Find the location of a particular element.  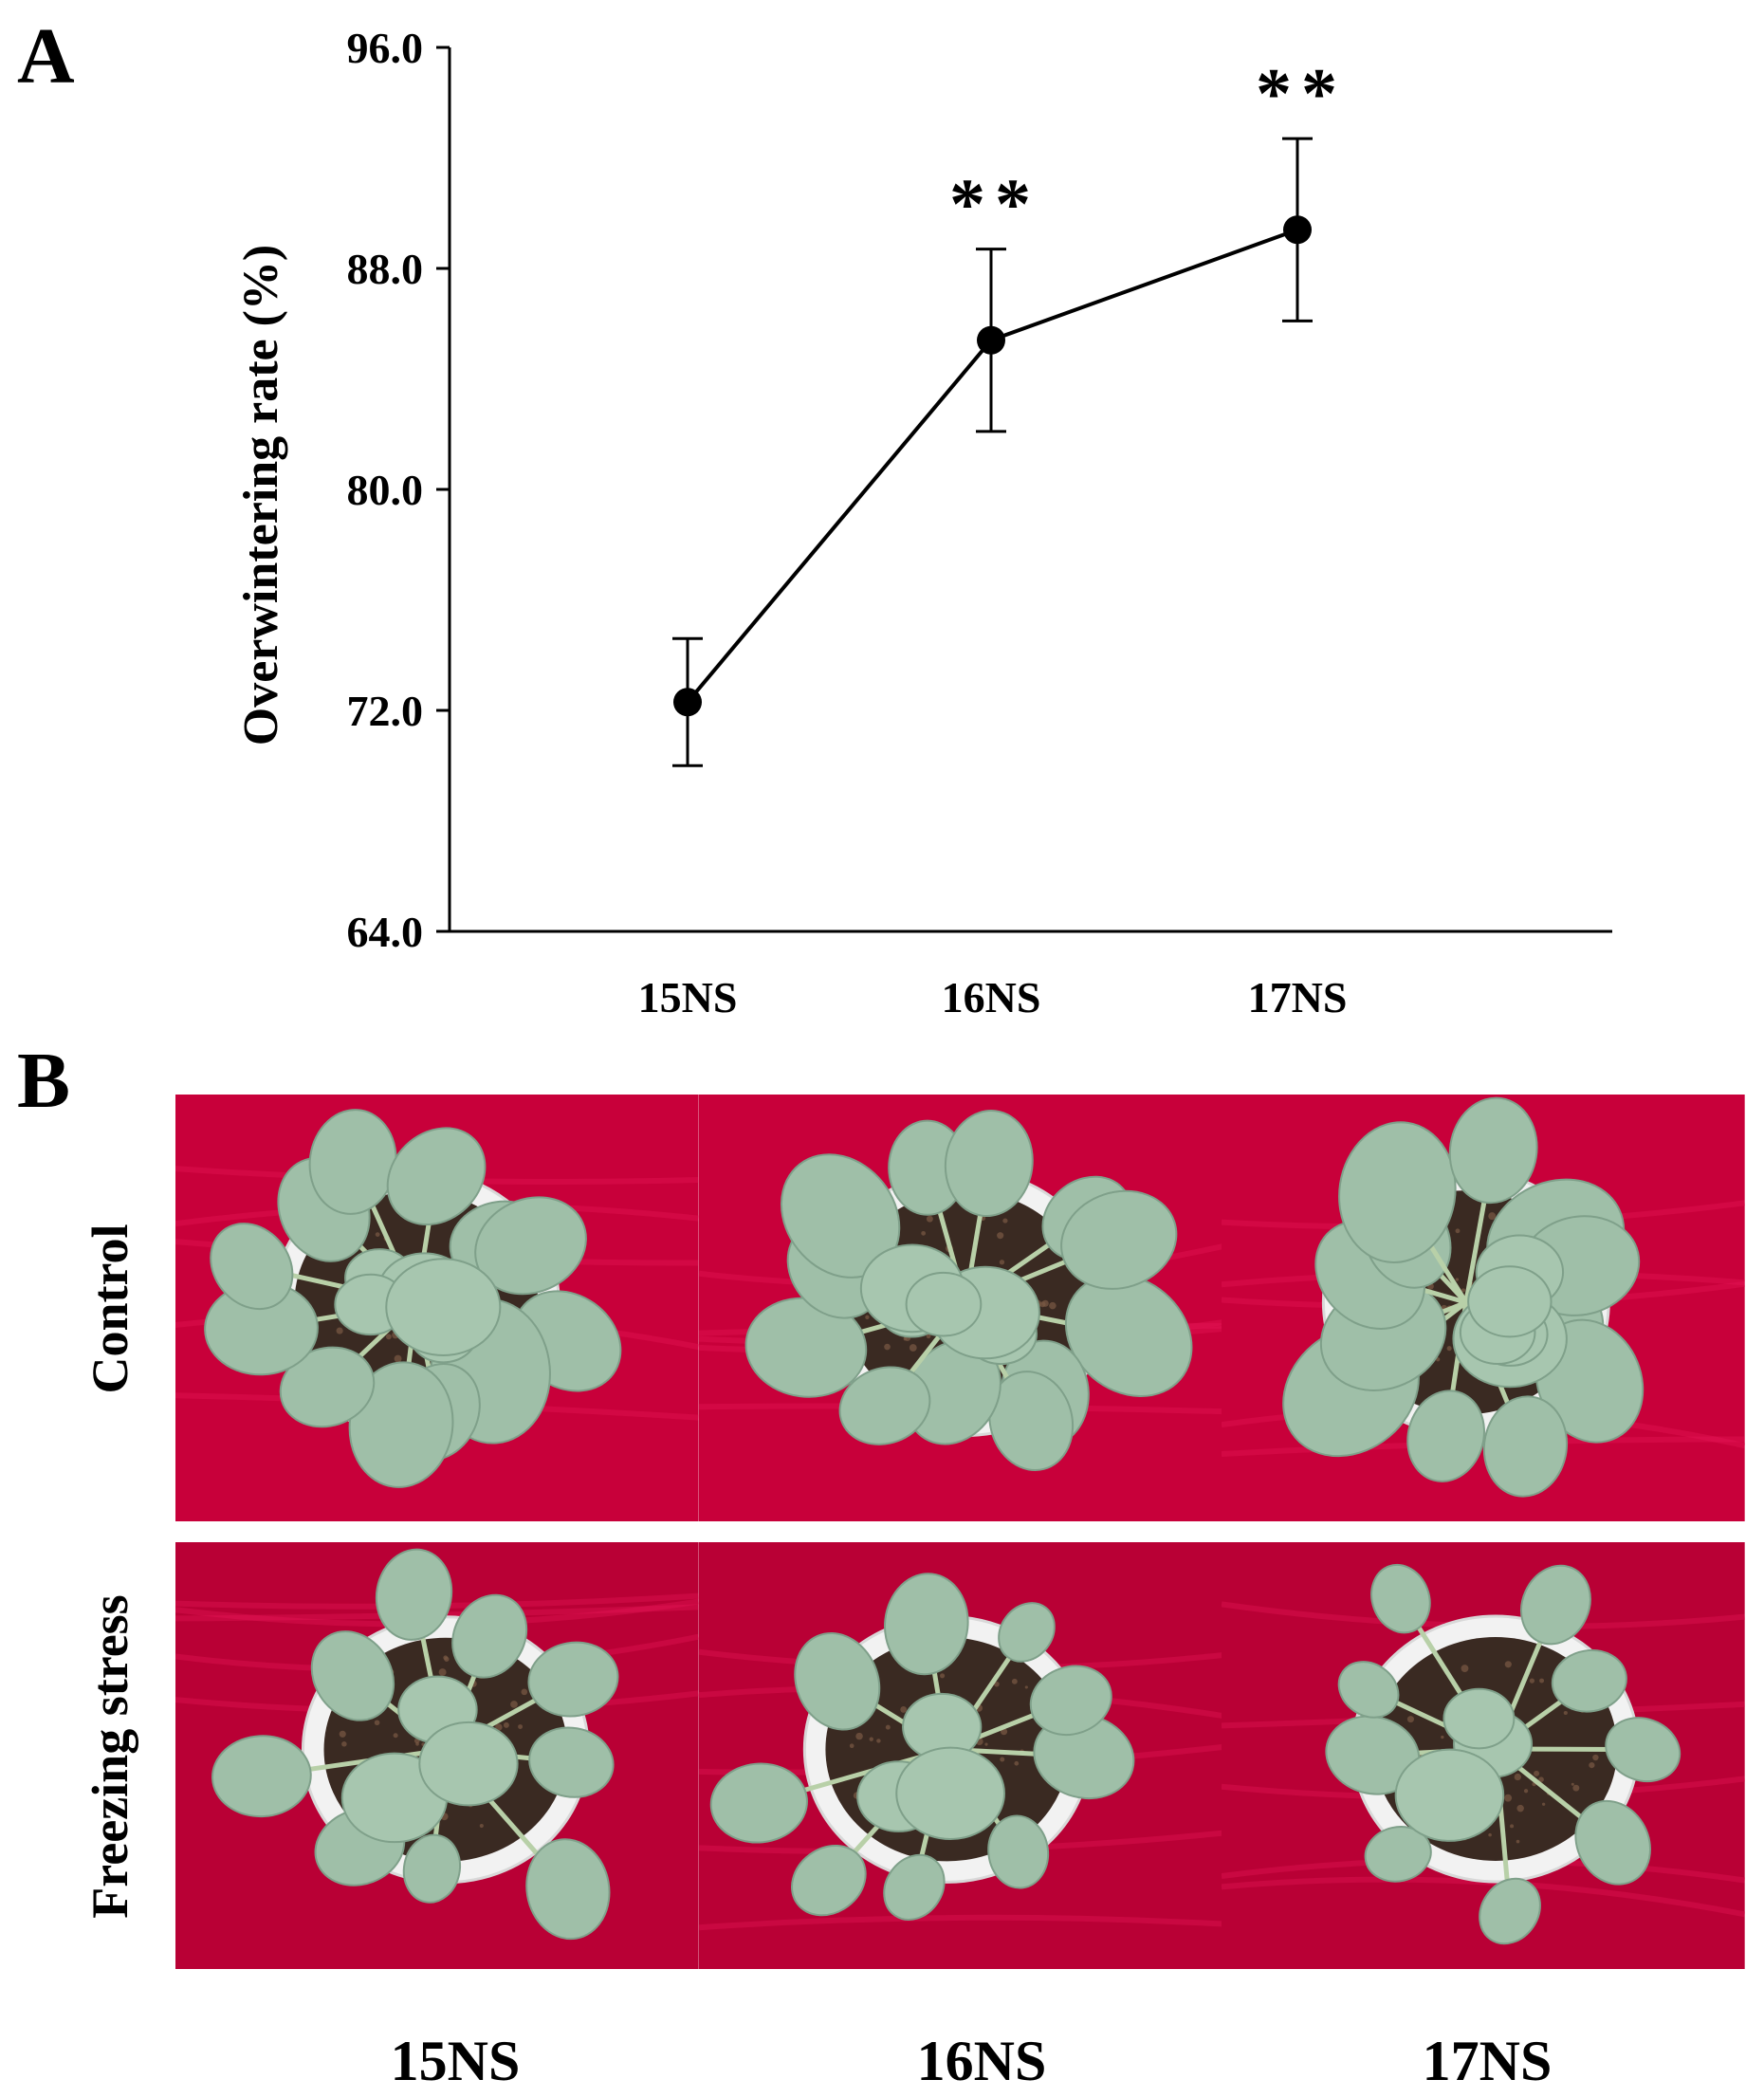

series-marks: ** ** is located at coordinates (1009, 411).